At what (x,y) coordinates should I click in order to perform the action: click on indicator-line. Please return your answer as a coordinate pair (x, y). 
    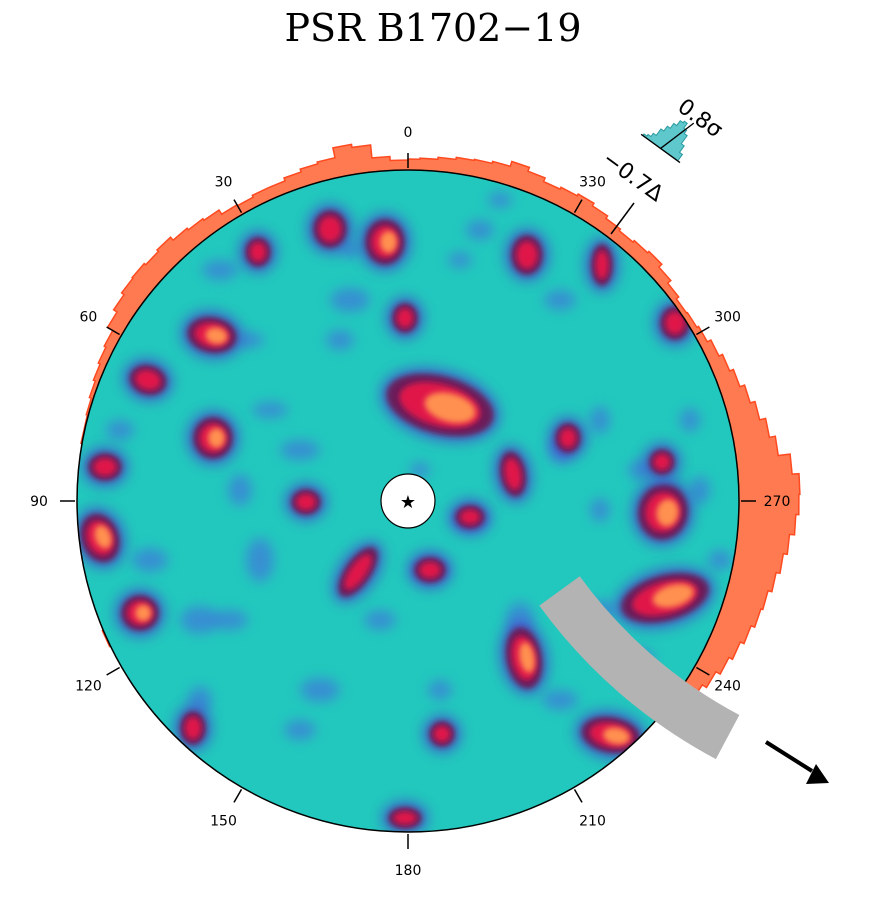
    Looking at the image, I should click on (622, 218).